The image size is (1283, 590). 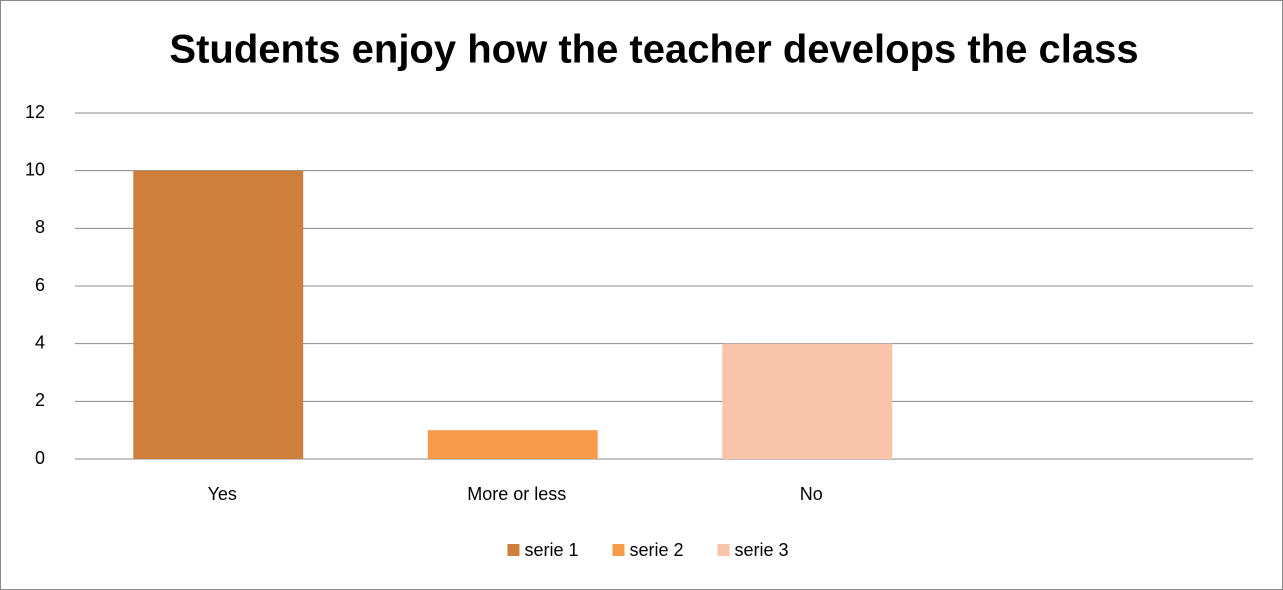 I want to click on legend-label: serie 2, so click(x=656, y=550).